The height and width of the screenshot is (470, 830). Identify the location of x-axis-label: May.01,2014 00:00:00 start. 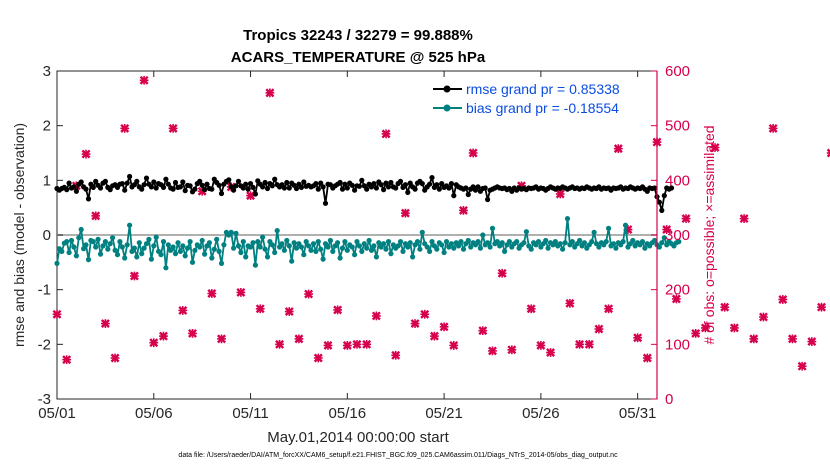
(358, 437).